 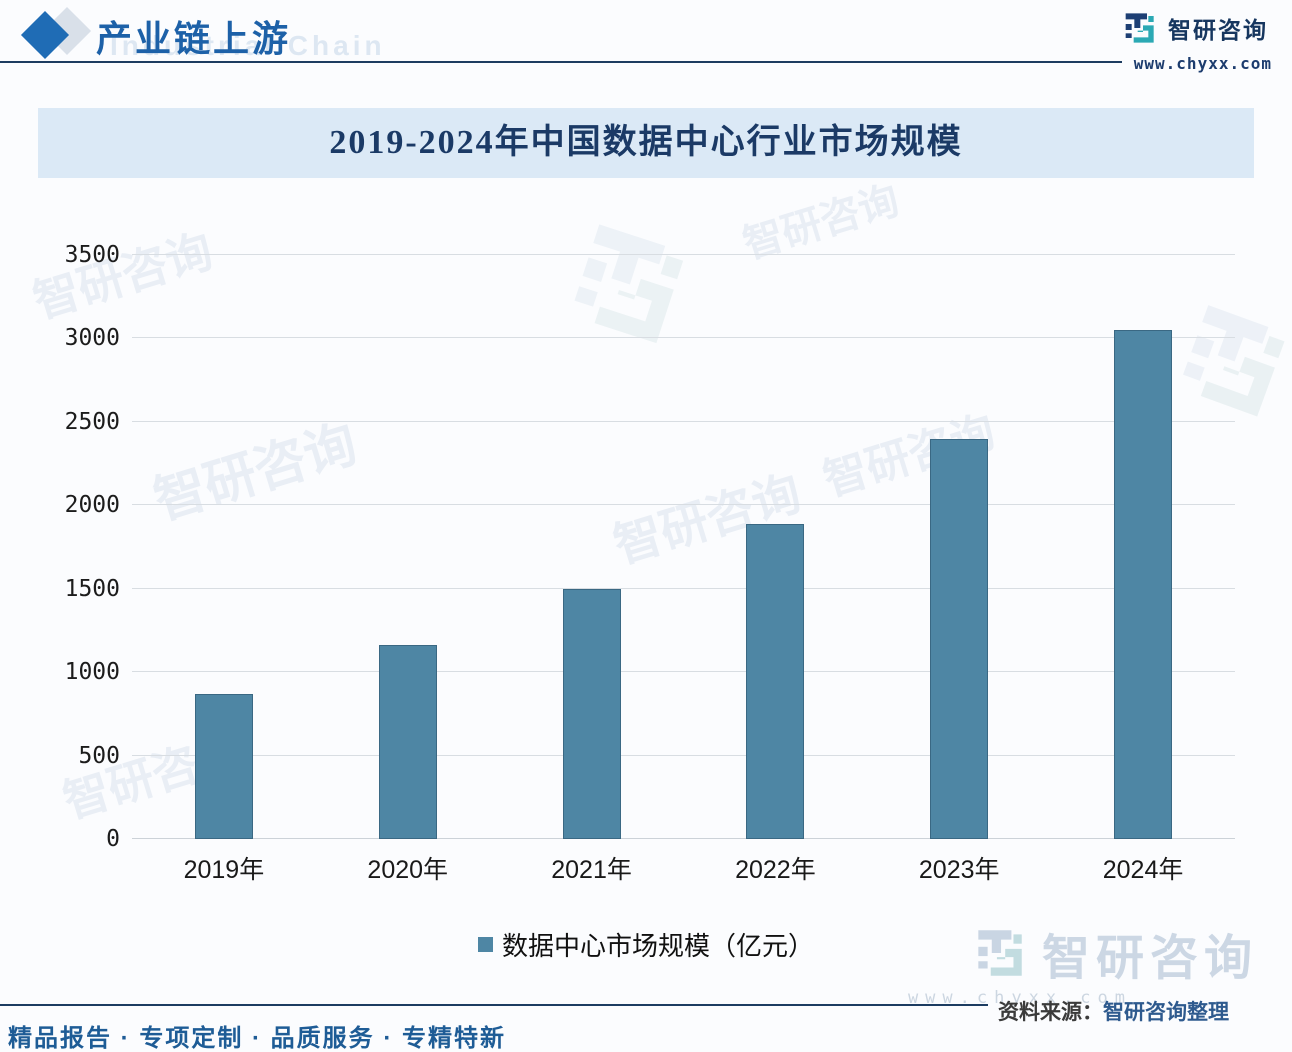 What do you see at coordinates (775, 681) in the screenshot?
I see `bar-2022年` at bounding box center [775, 681].